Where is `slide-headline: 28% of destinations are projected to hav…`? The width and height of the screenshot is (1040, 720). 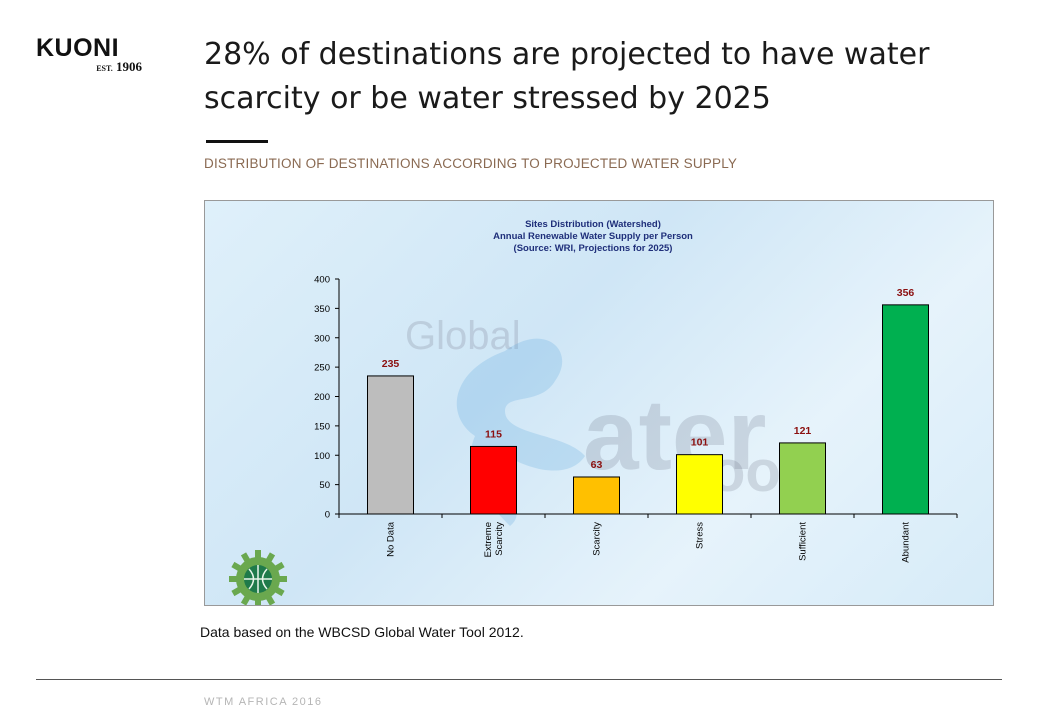
slide-headline: 28% of destinations are projected to hav… is located at coordinates (567, 76).